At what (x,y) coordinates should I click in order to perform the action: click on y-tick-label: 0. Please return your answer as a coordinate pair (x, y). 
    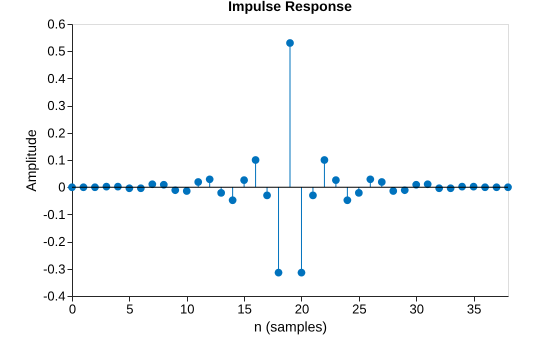
    Looking at the image, I should click on (62, 187).